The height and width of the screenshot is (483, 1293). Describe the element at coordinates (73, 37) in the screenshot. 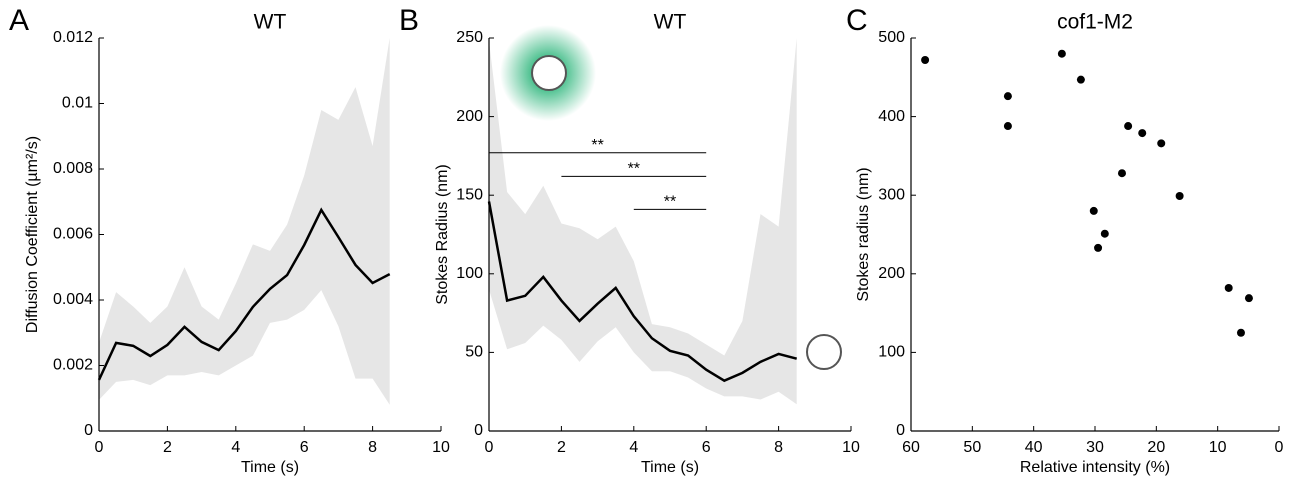

I see `y-tick-label: 0.012` at that location.